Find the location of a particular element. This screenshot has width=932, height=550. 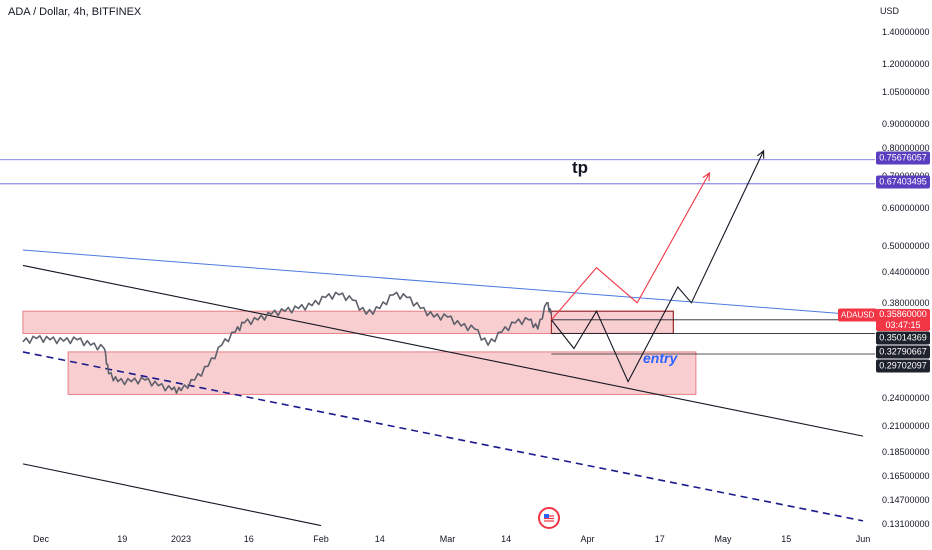

price-tick-label: 0.18500000 is located at coordinates (906, 452).